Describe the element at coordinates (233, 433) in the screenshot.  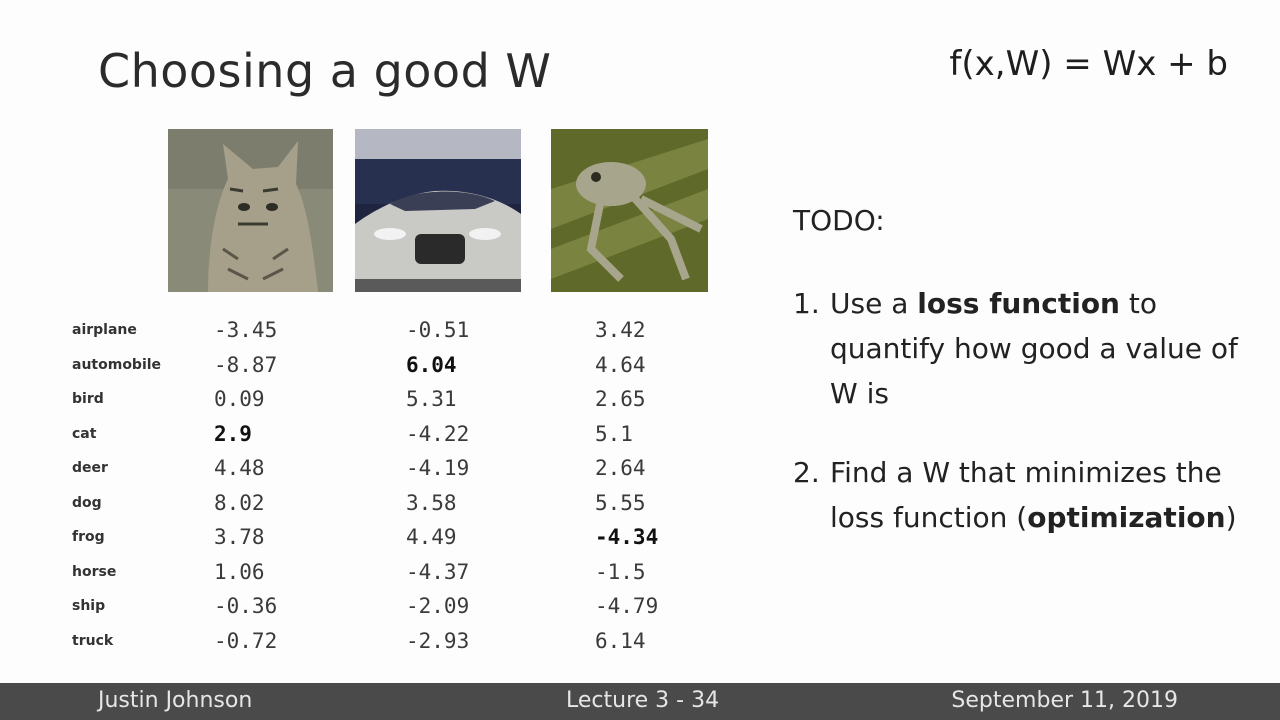
I see `score-cell: 2.9` at that location.